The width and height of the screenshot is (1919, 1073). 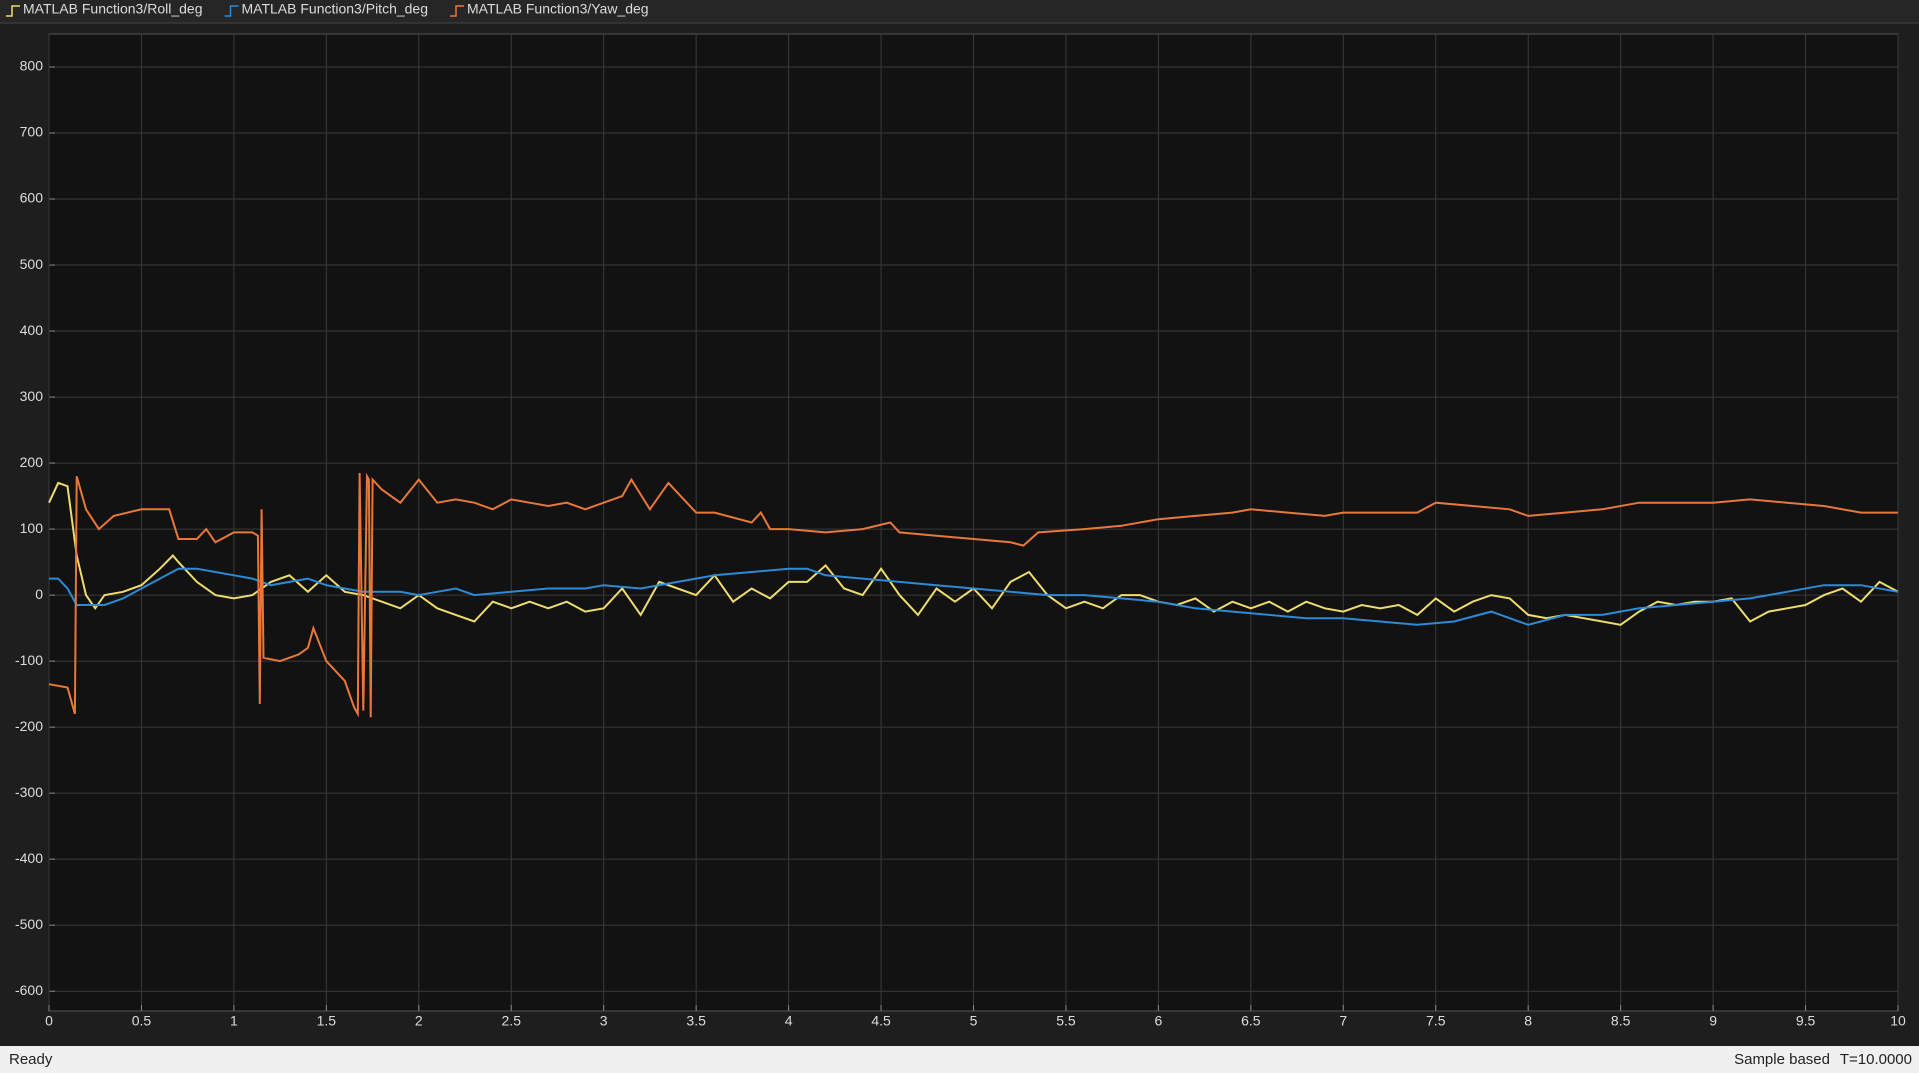 What do you see at coordinates (32, 132) in the screenshot?
I see `y-tick-label: 700` at bounding box center [32, 132].